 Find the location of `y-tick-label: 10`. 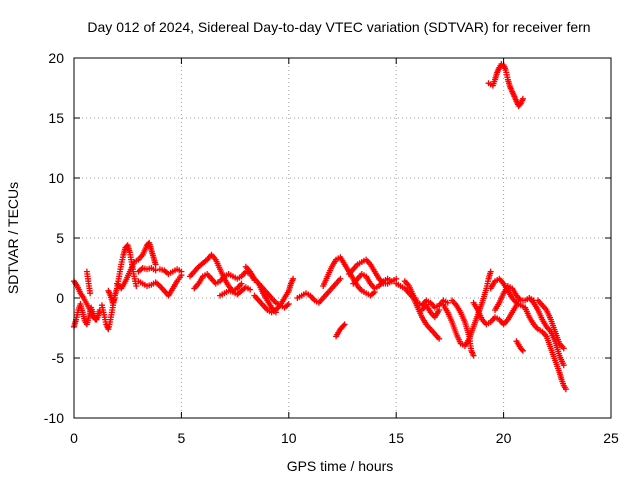

y-tick-label: 10 is located at coordinates (56, 178).